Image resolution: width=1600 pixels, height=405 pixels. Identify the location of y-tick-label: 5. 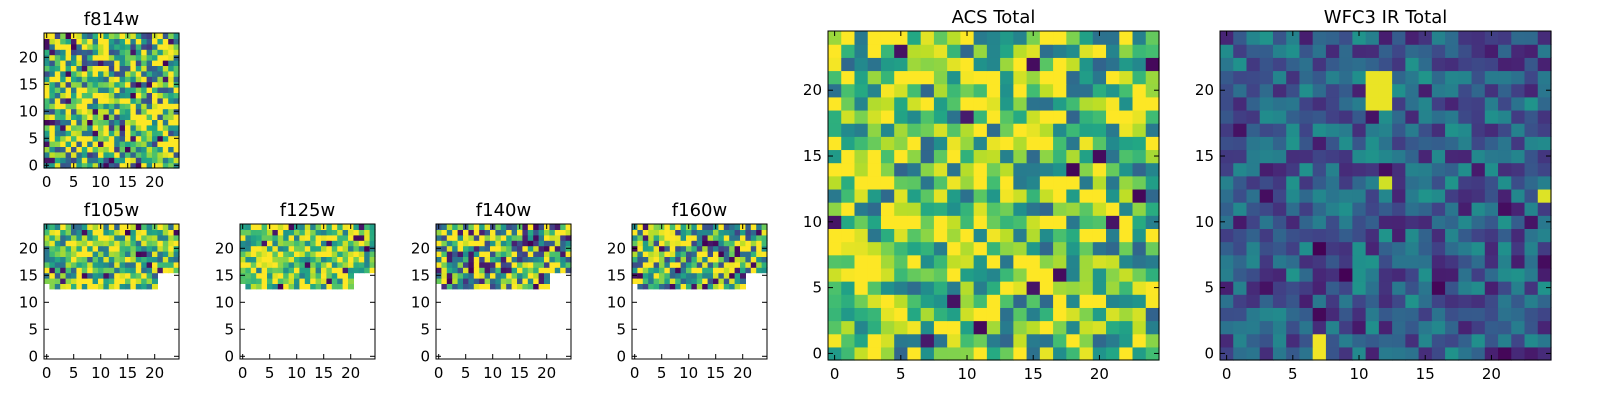
(1209, 288).